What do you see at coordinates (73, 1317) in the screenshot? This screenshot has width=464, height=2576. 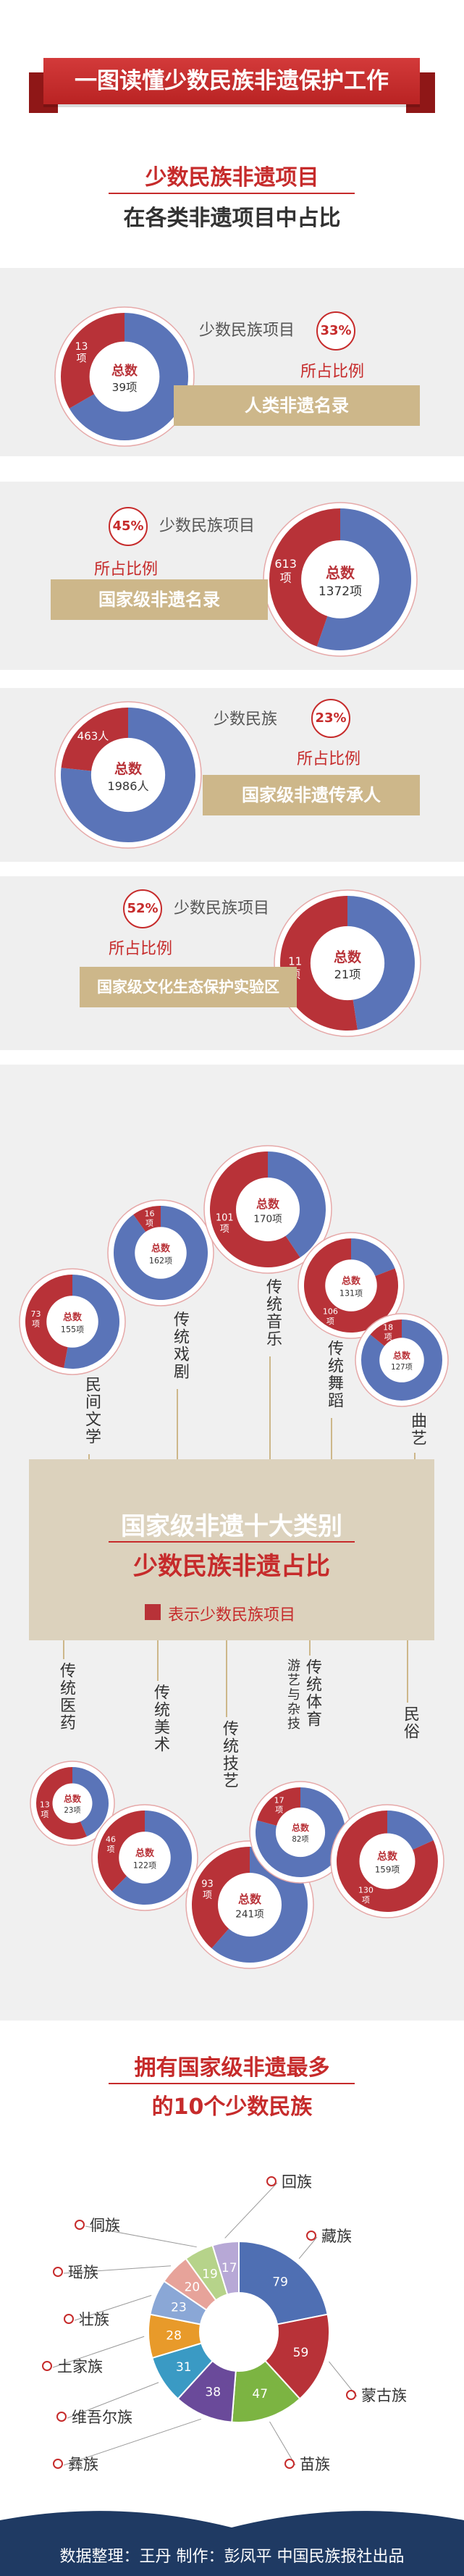 I see `category-1-total-label: 总数` at bounding box center [73, 1317].